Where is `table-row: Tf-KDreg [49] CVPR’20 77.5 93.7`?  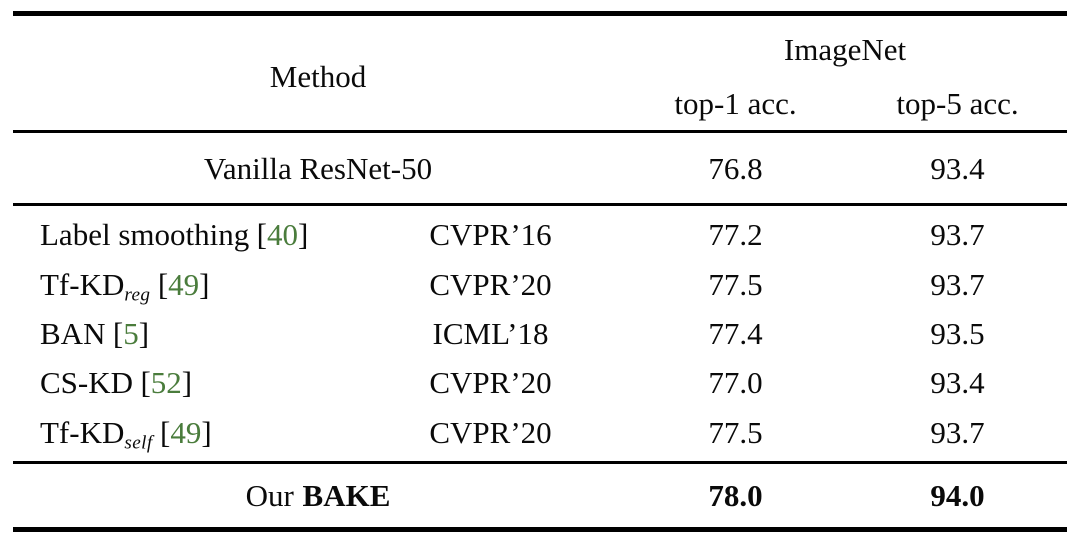 table-row: Tf-KDreg [49] CVPR’20 77.5 93.7 is located at coordinates (540, 284).